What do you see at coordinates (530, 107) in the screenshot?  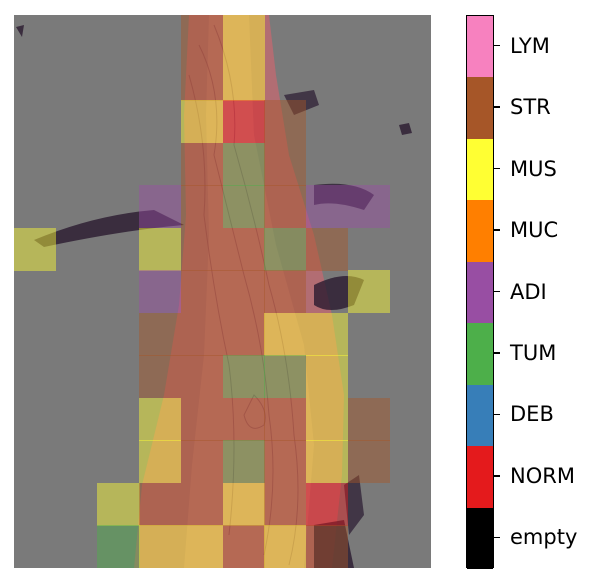 I see `colorbar-label-str: STR` at bounding box center [530, 107].